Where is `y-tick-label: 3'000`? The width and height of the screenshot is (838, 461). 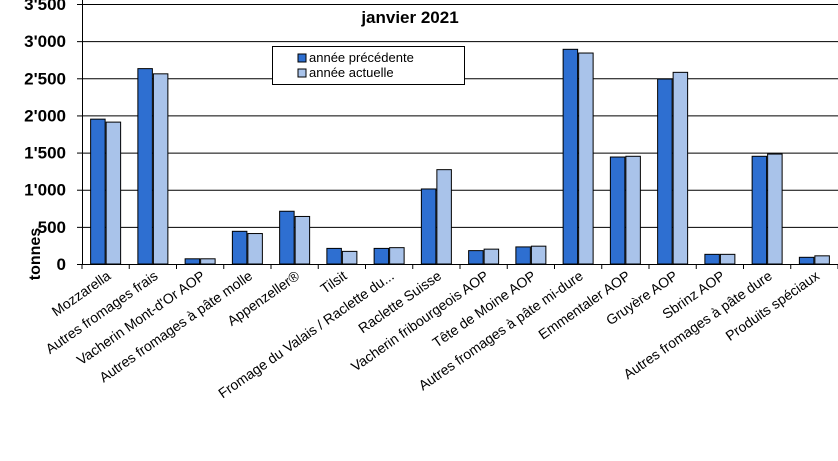
y-tick-label: 3'000 is located at coordinates (45, 41).